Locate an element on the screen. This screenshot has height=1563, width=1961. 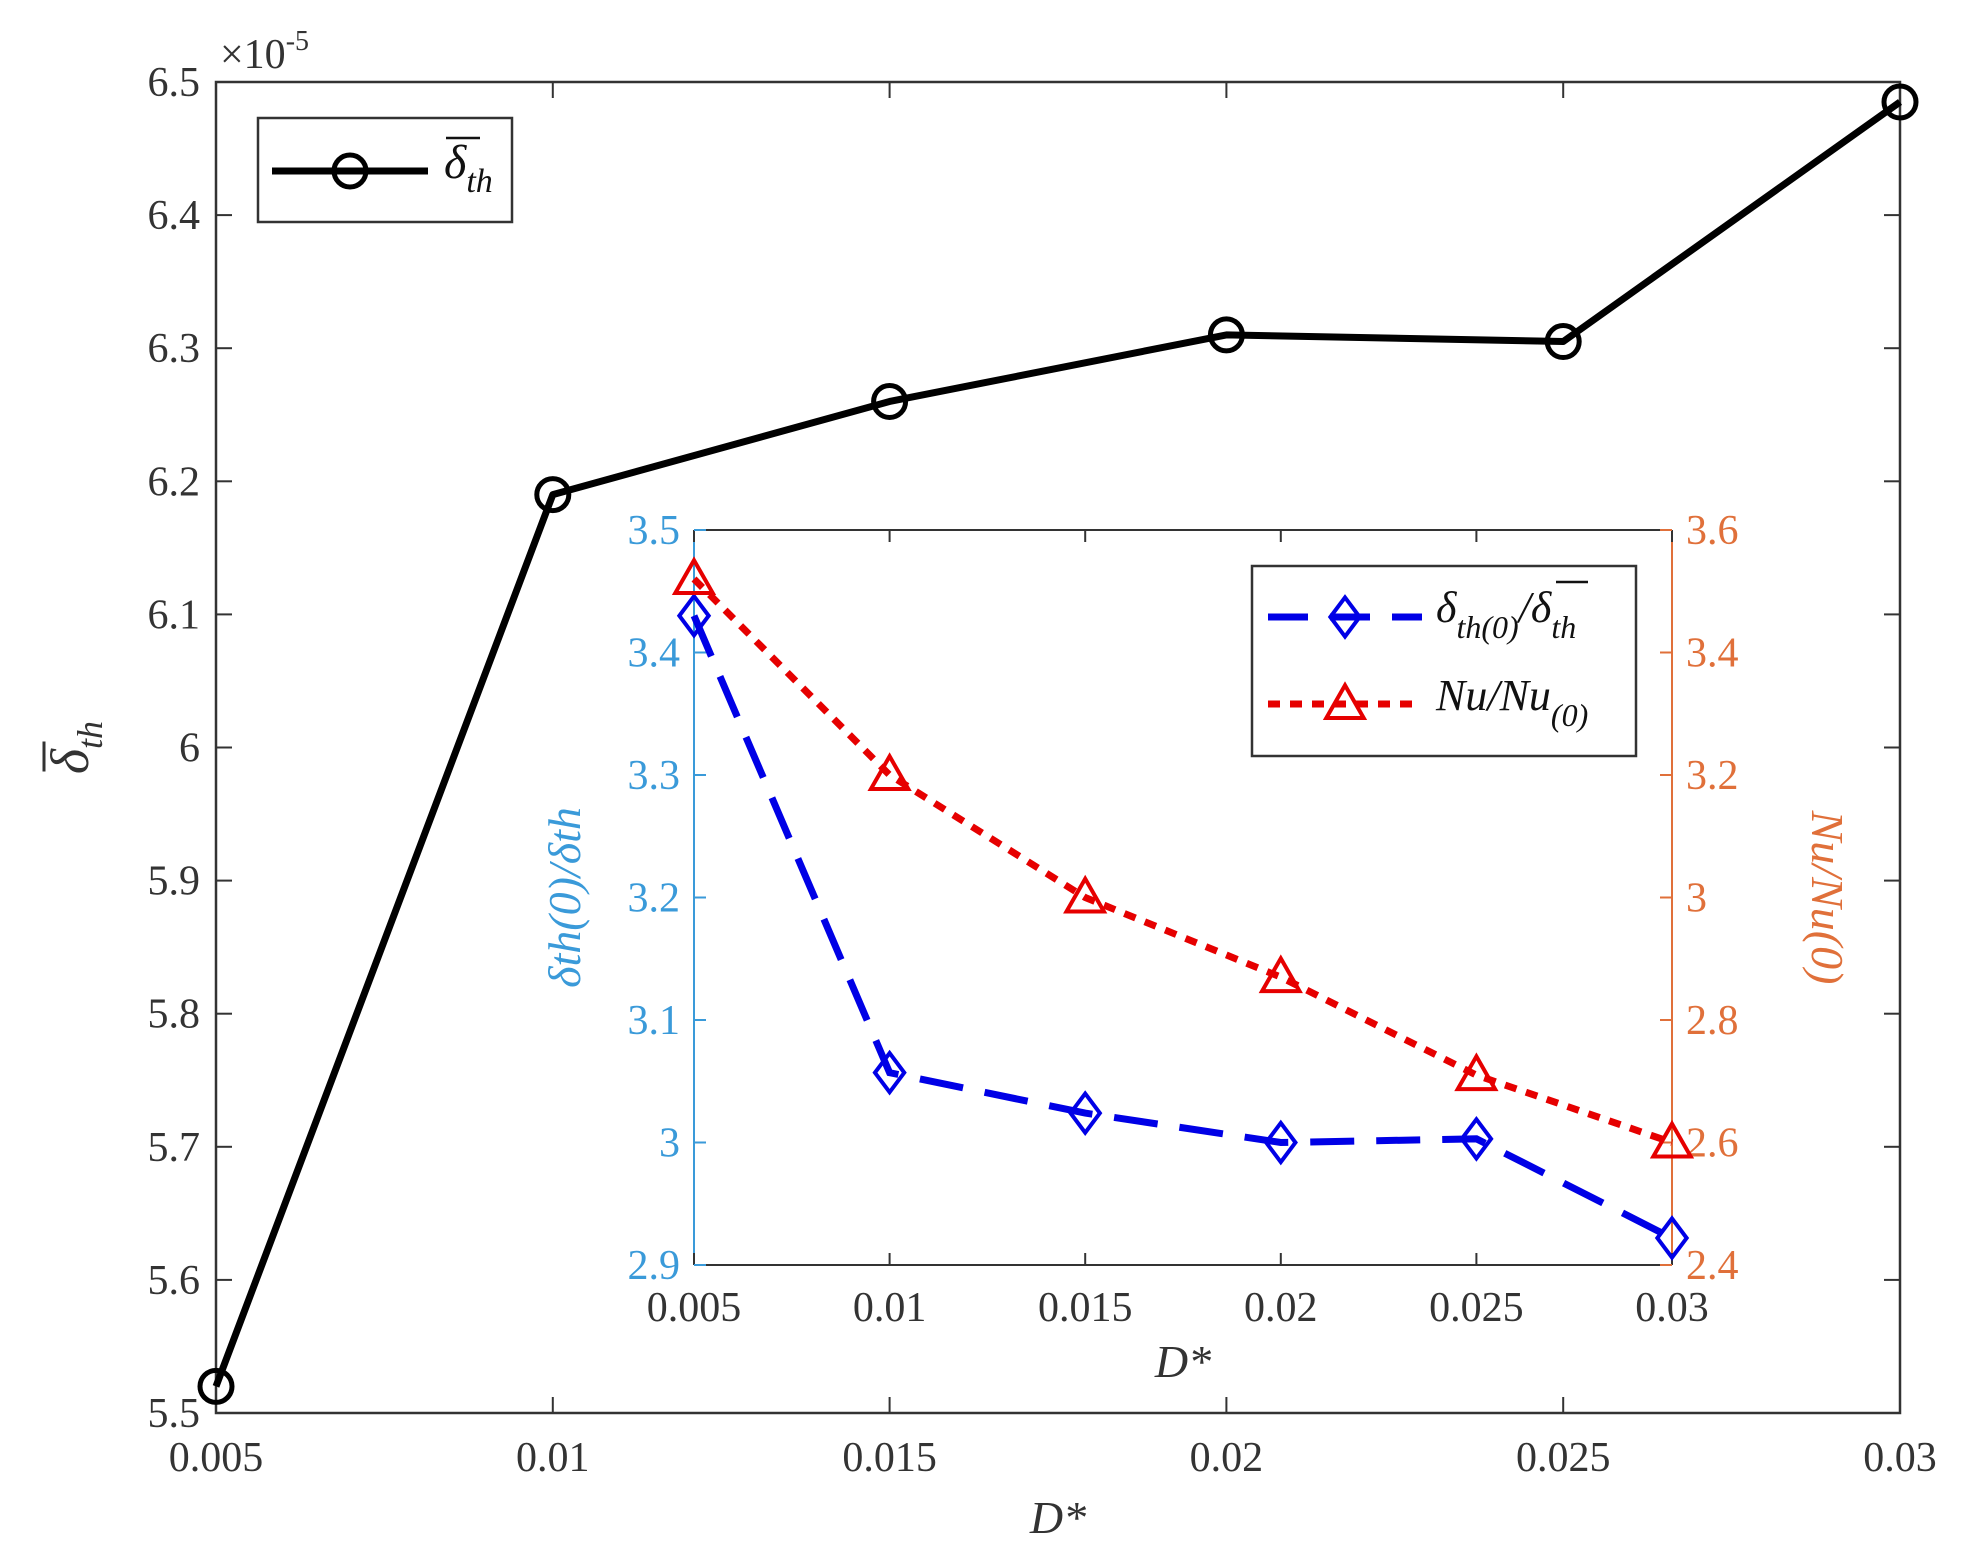
inset-x-tick-label: 0.005 is located at coordinates (694, 1308).